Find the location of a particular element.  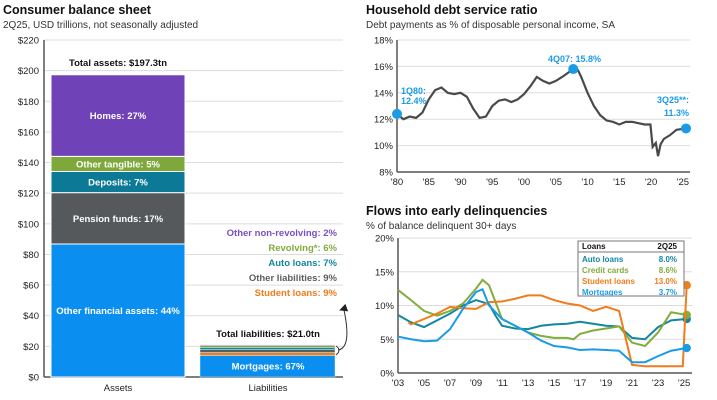

asset-segment-label: Other financial assets: 44% is located at coordinates (118, 311).